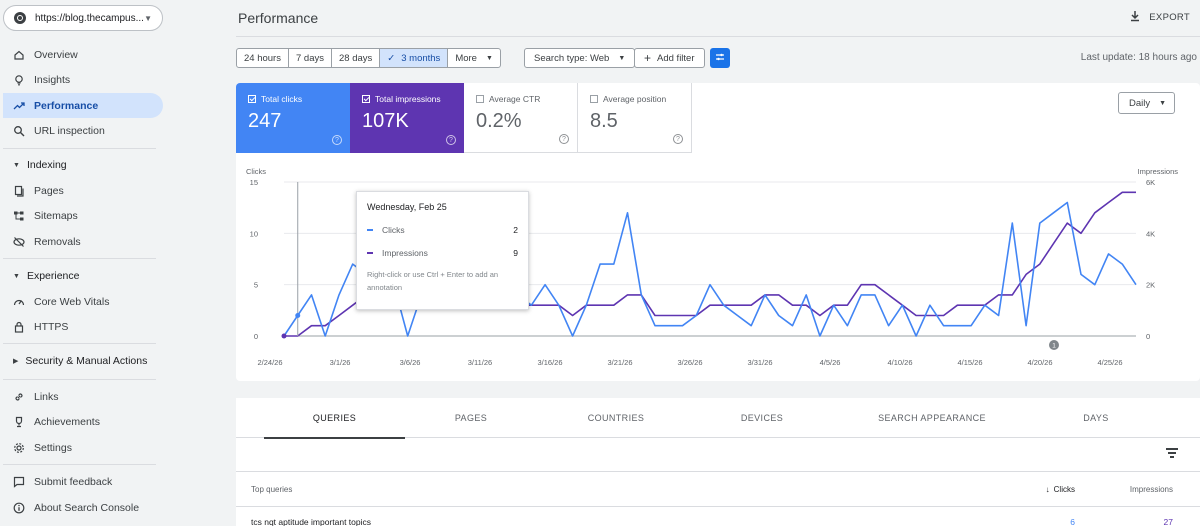  Describe the element at coordinates (269, 362) in the screenshot. I see `x-tick-label: 2/24/26` at that location.